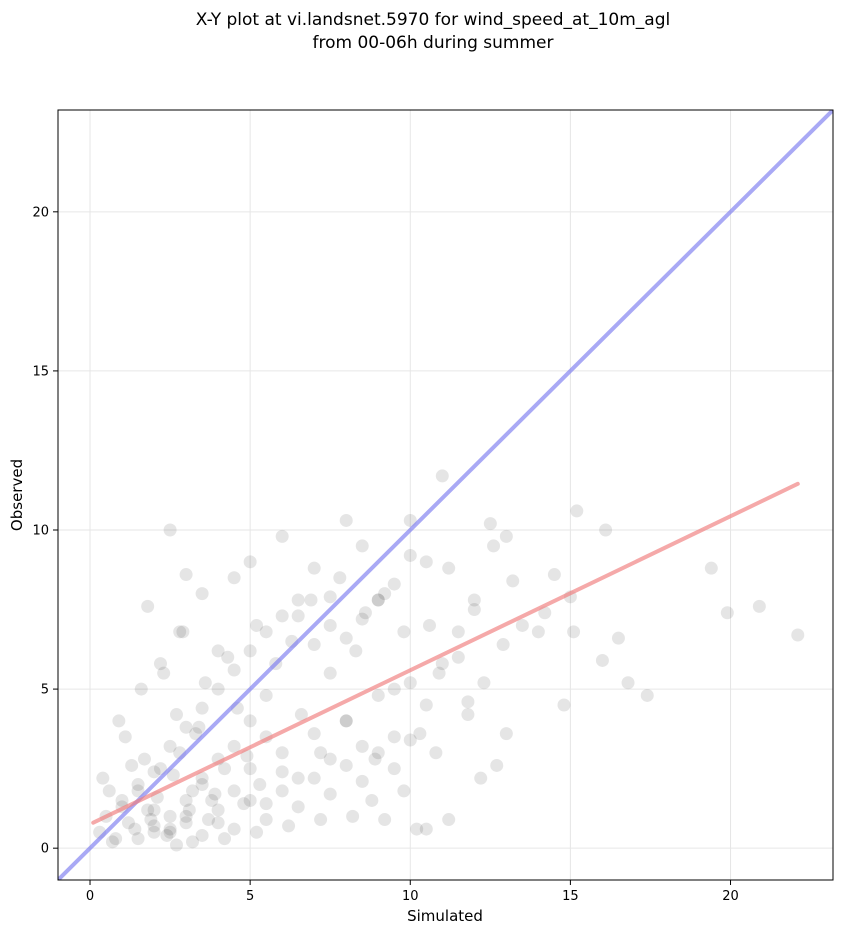 This screenshot has width=843, height=934. What do you see at coordinates (250, 896) in the screenshot?
I see `x-tick-label: 5` at bounding box center [250, 896].